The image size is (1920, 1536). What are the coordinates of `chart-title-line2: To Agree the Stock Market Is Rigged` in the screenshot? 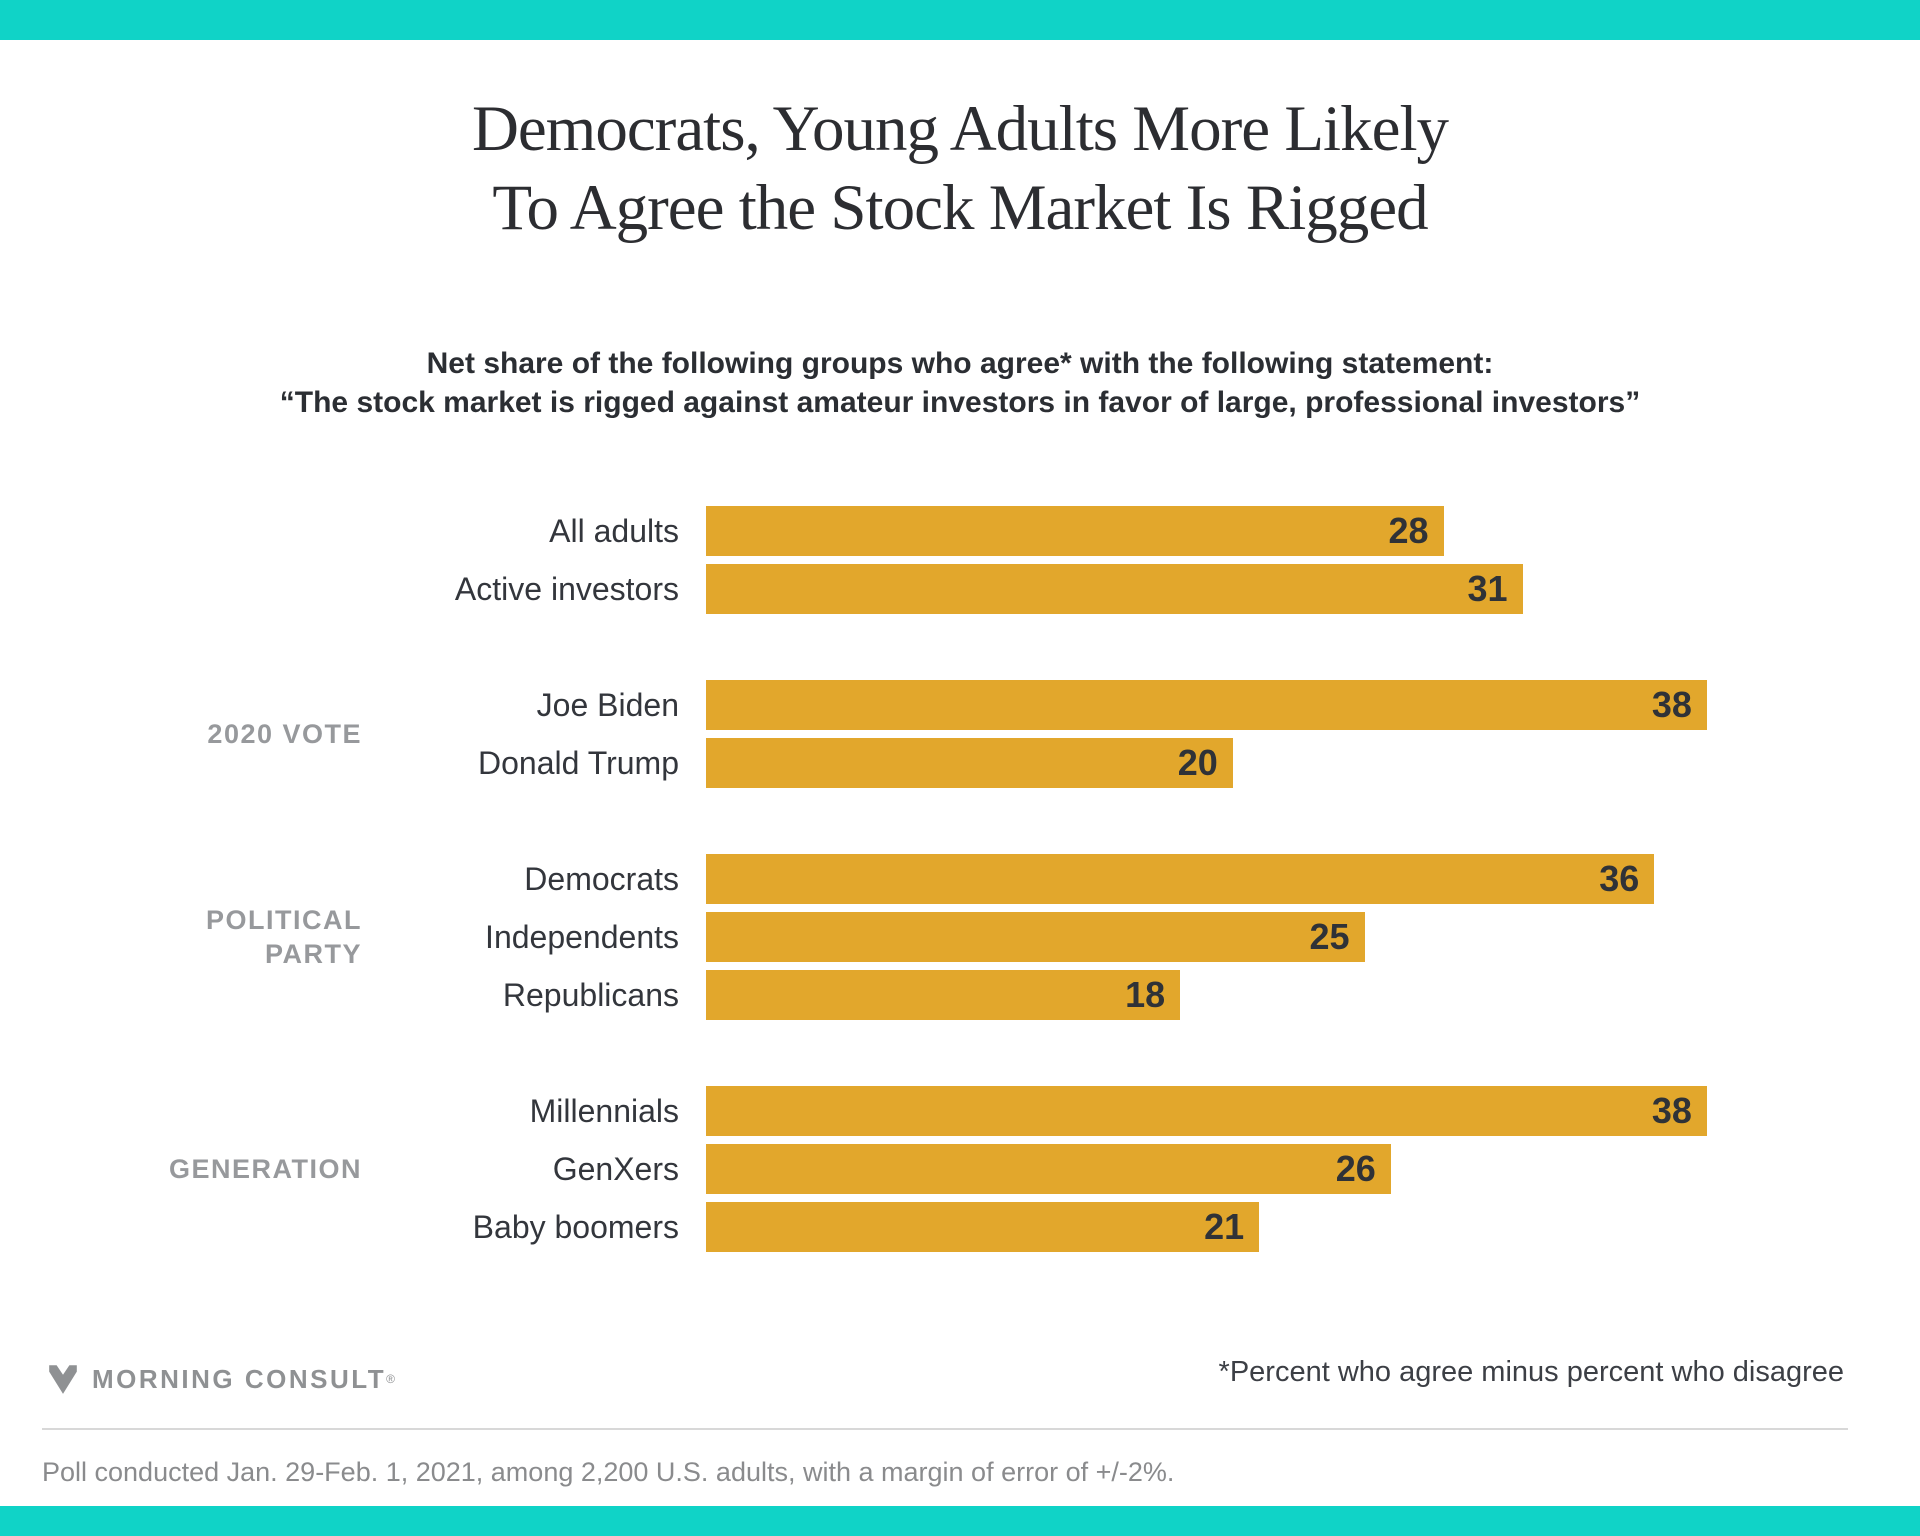 It's located at (960, 208).